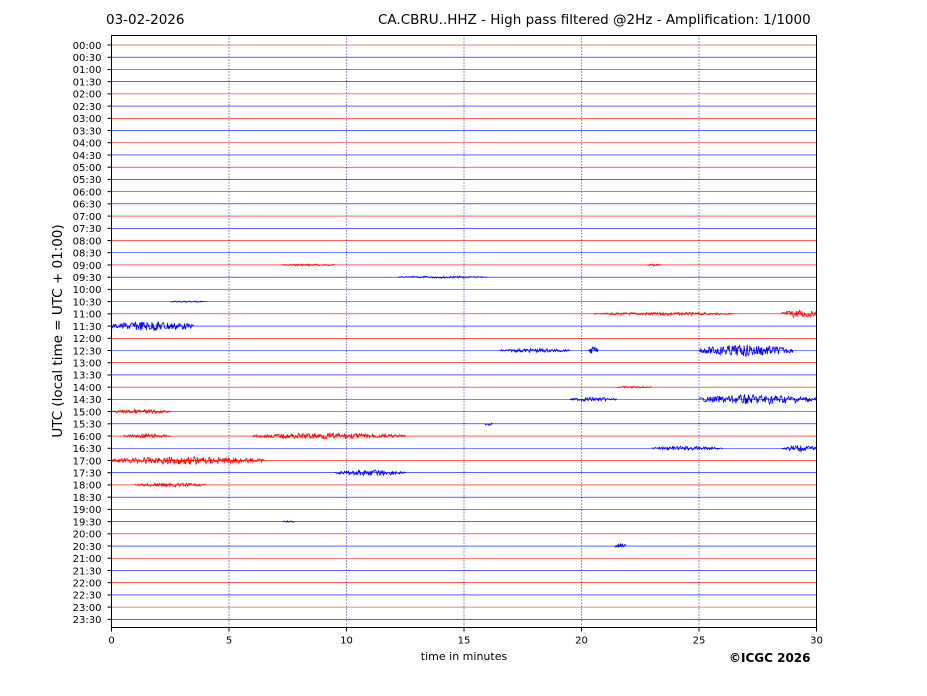  Describe the element at coordinates (87, 229) in the screenshot. I see `y-tick-label: 07:30` at that location.